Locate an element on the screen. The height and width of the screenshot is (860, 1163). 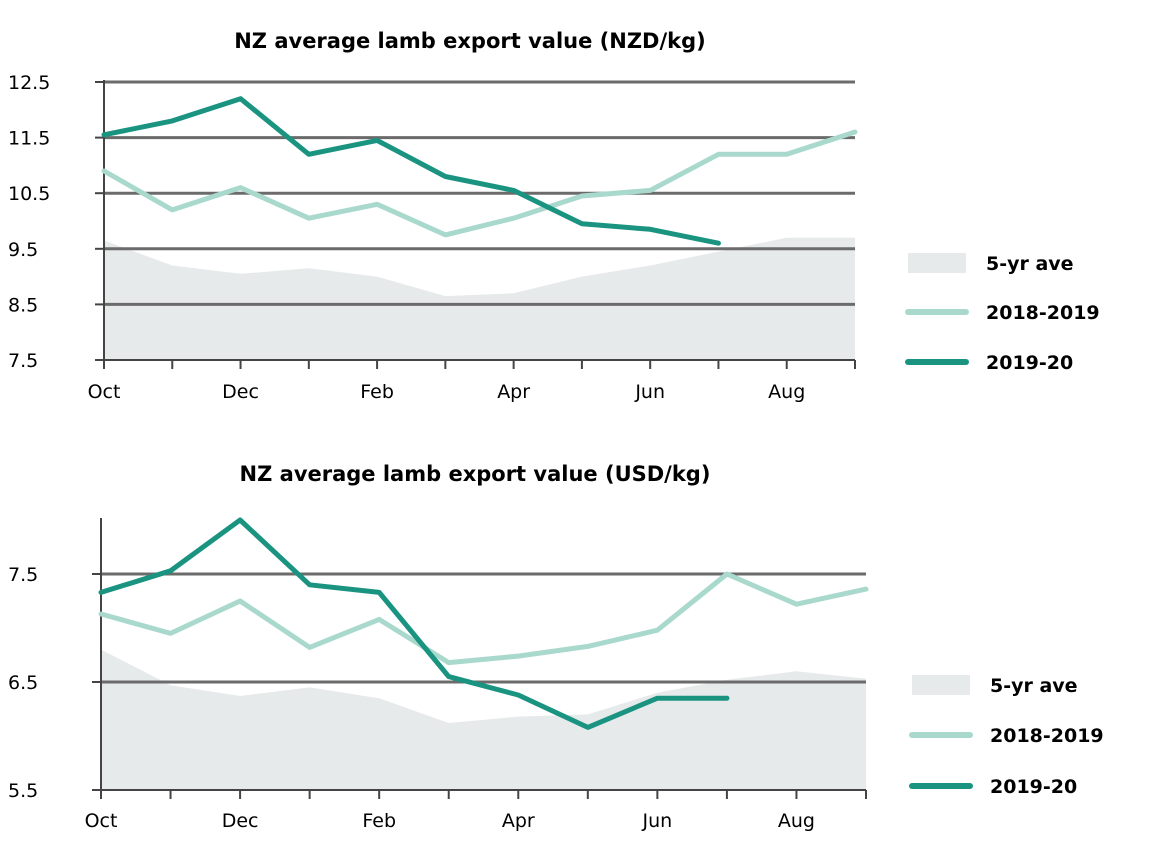
nzd-x-tick-label: Feb is located at coordinates (377, 392).